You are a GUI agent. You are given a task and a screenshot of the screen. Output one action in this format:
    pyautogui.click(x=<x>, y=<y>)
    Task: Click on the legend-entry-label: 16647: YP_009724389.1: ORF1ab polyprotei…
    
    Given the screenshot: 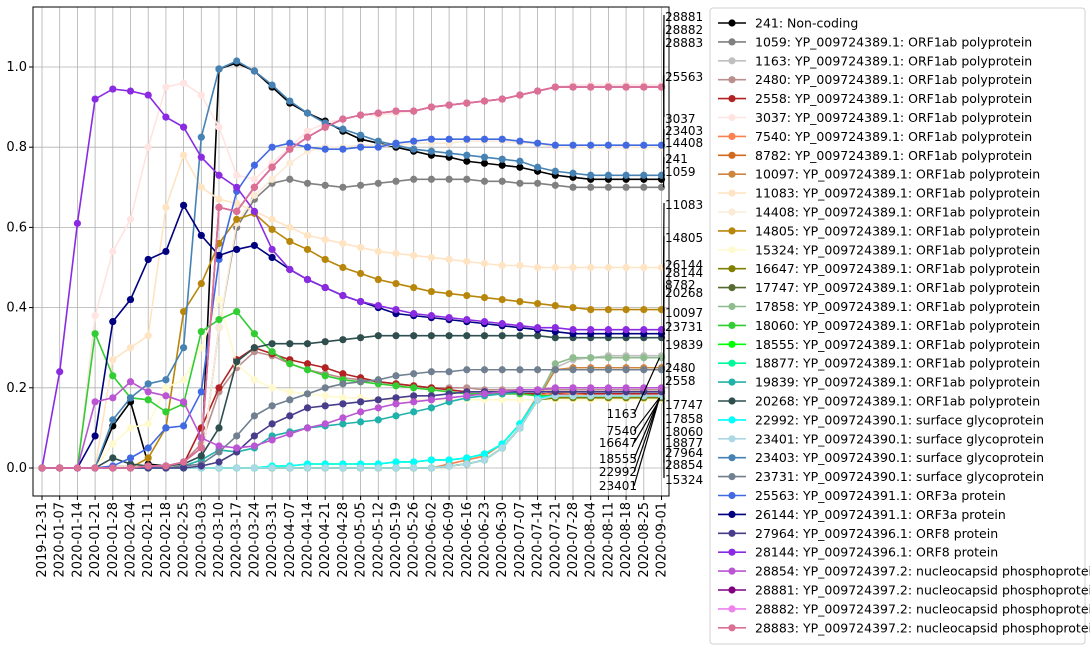 What is the action you would take?
    pyautogui.click(x=897, y=268)
    